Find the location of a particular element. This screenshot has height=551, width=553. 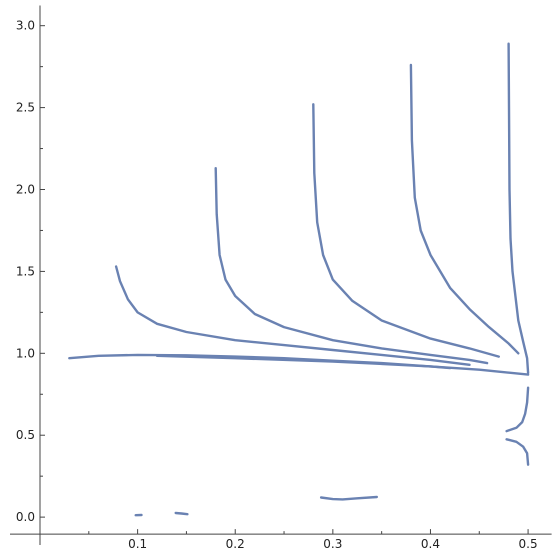

x-tick-label: 0.1 is located at coordinates (137, 544).